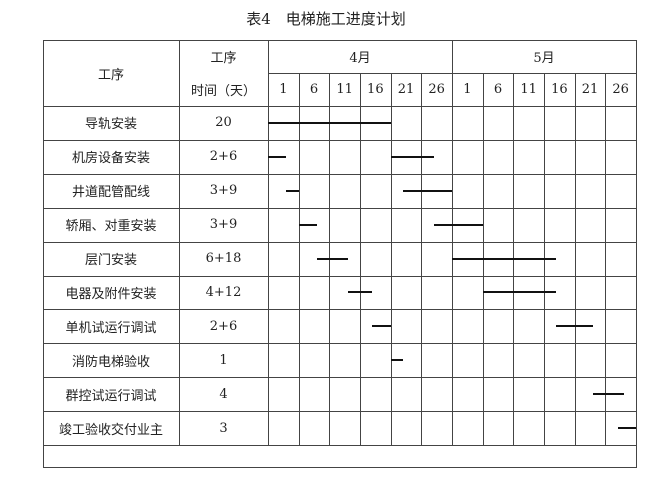  What do you see at coordinates (223, 292) in the screenshot?
I see `task-duration: 4+12` at bounding box center [223, 292].